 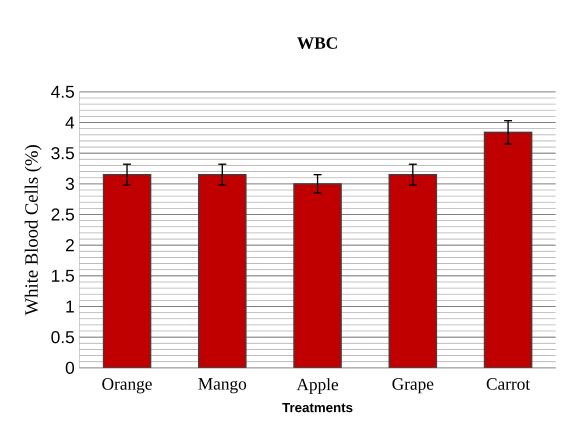 What do you see at coordinates (127, 386) in the screenshot?
I see `x-tick-label: Orange` at bounding box center [127, 386].